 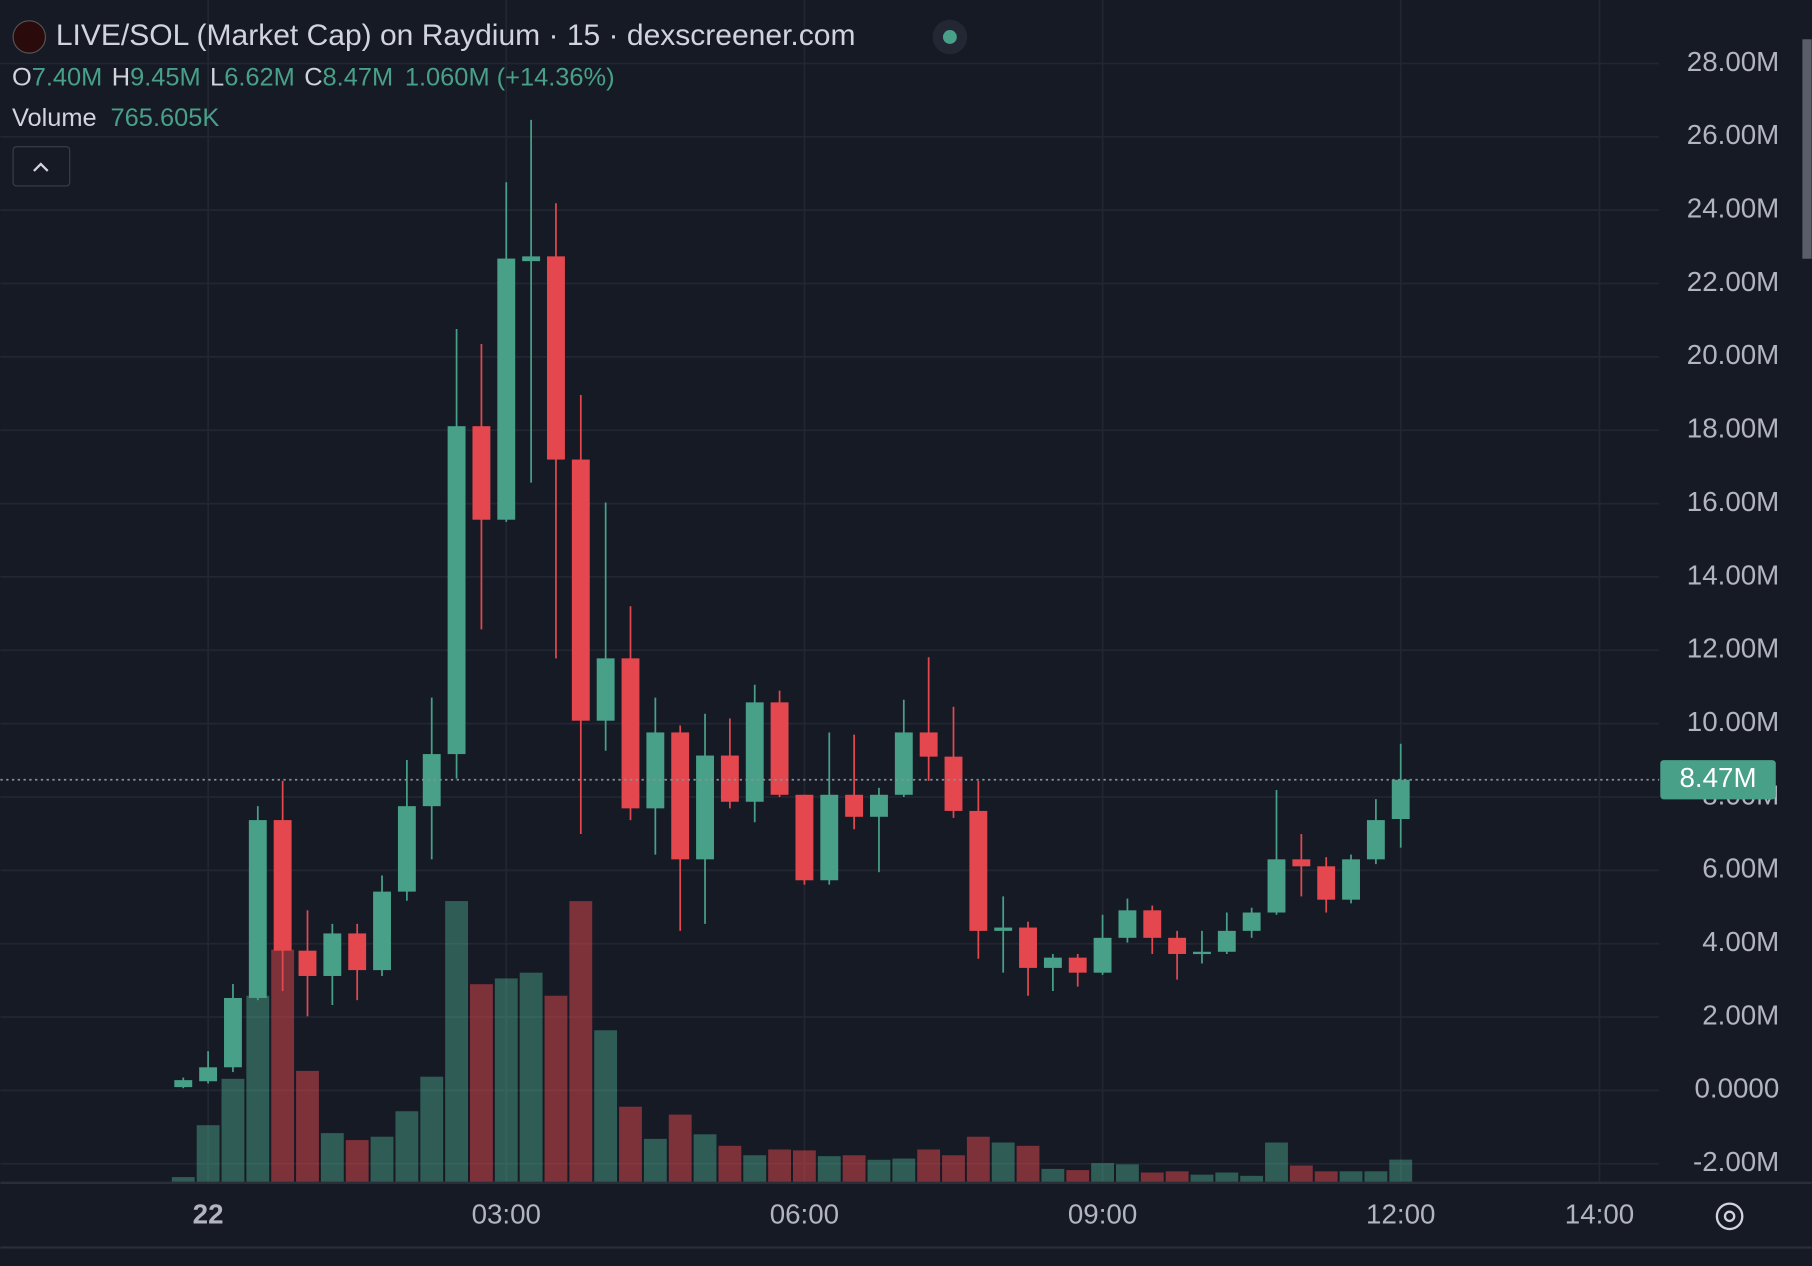 I want to click on y-tick-label: 10.00M, so click(x=1733, y=721).